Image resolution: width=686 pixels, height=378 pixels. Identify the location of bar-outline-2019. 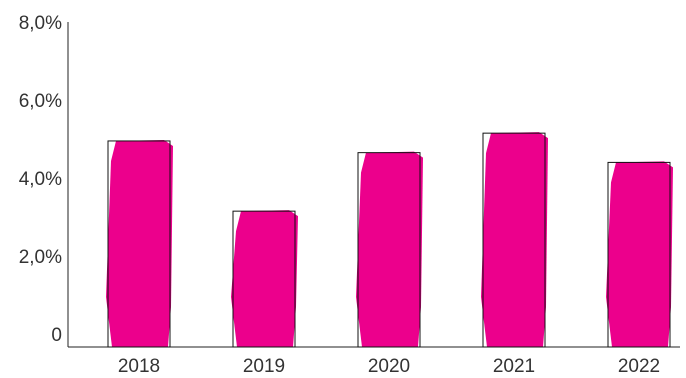
(264, 279).